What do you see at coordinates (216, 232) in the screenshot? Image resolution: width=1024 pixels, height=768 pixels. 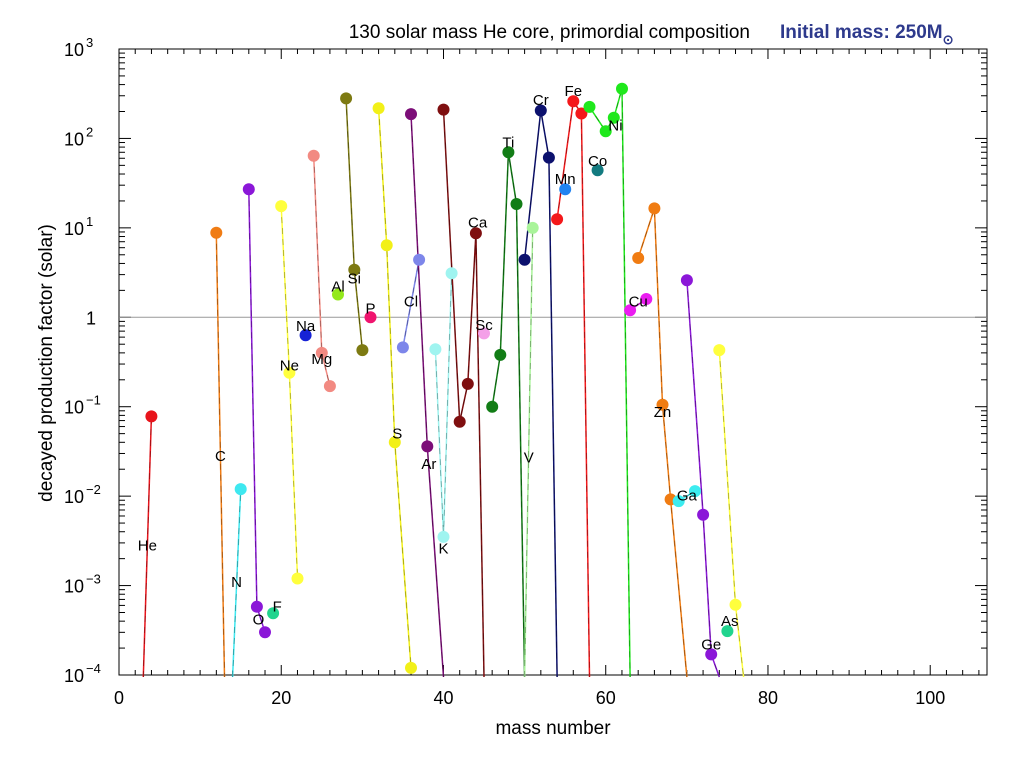 I see `data-point-c` at bounding box center [216, 232].